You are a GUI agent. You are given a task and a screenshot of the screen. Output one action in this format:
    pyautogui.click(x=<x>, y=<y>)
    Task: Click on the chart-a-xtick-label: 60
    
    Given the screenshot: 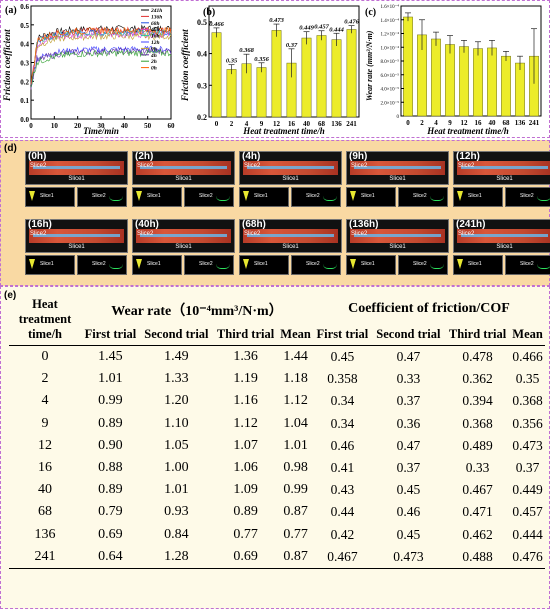 What is the action you would take?
    pyautogui.click(x=172, y=126)
    